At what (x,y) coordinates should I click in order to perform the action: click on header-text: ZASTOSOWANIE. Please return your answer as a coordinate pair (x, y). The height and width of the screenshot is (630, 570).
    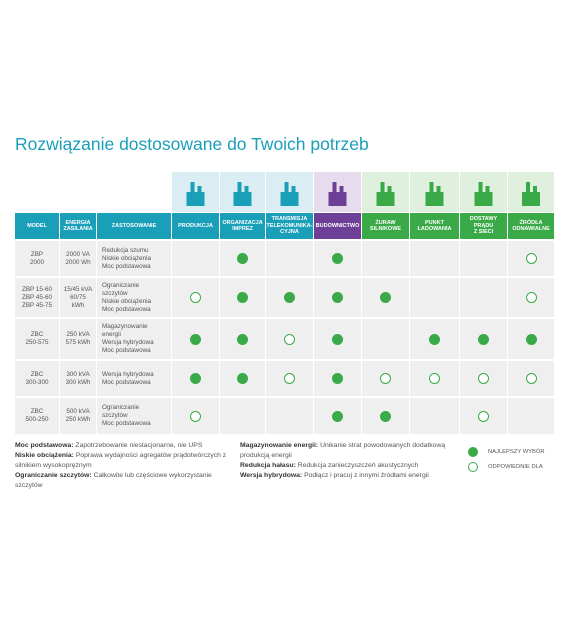
    Looking at the image, I should click on (134, 225).